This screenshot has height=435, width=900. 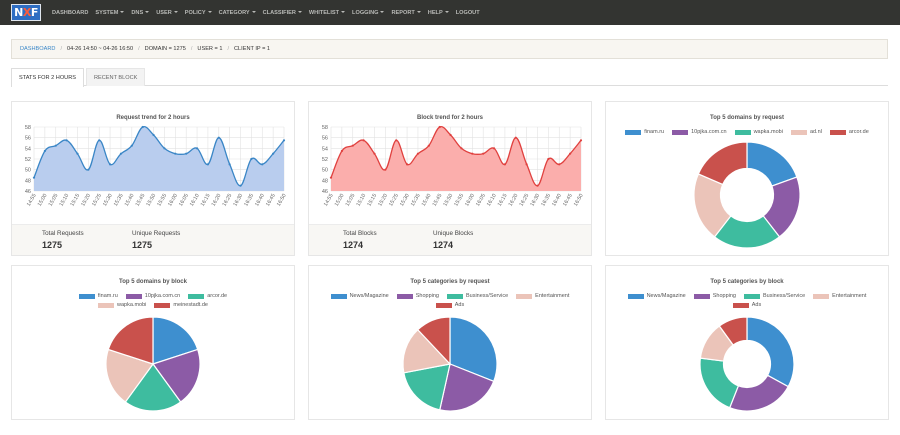 I want to click on chart-title: Top 5 categories by request, so click(x=450, y=282).